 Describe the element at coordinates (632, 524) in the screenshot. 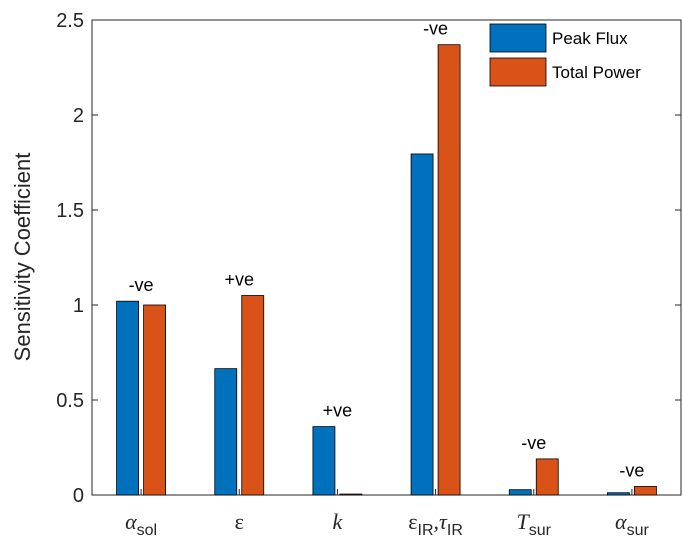

I see `x-tick-label: αsur` at that location.